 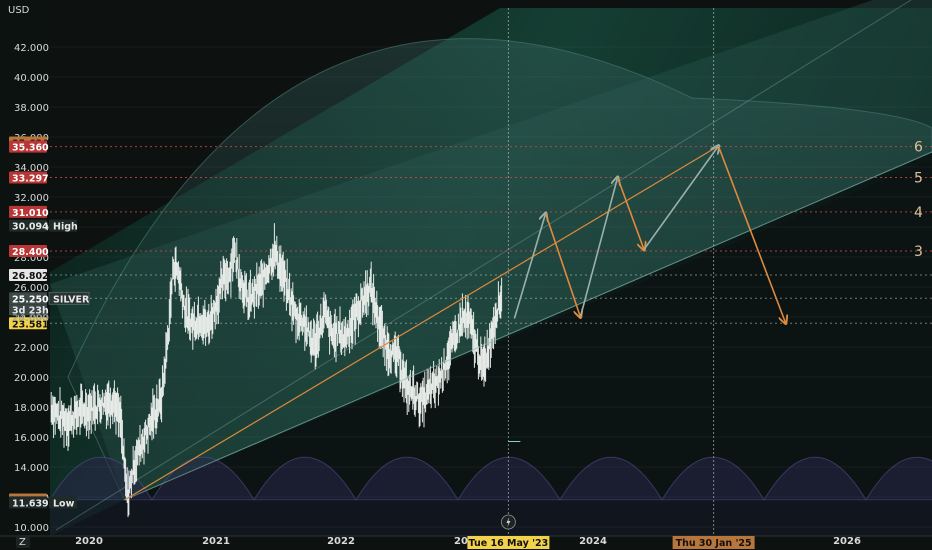 What do you see at coordinates (71, 299) in the screenshot?
I see `symbol-label: SILVER` at bounding box center [71, 299].